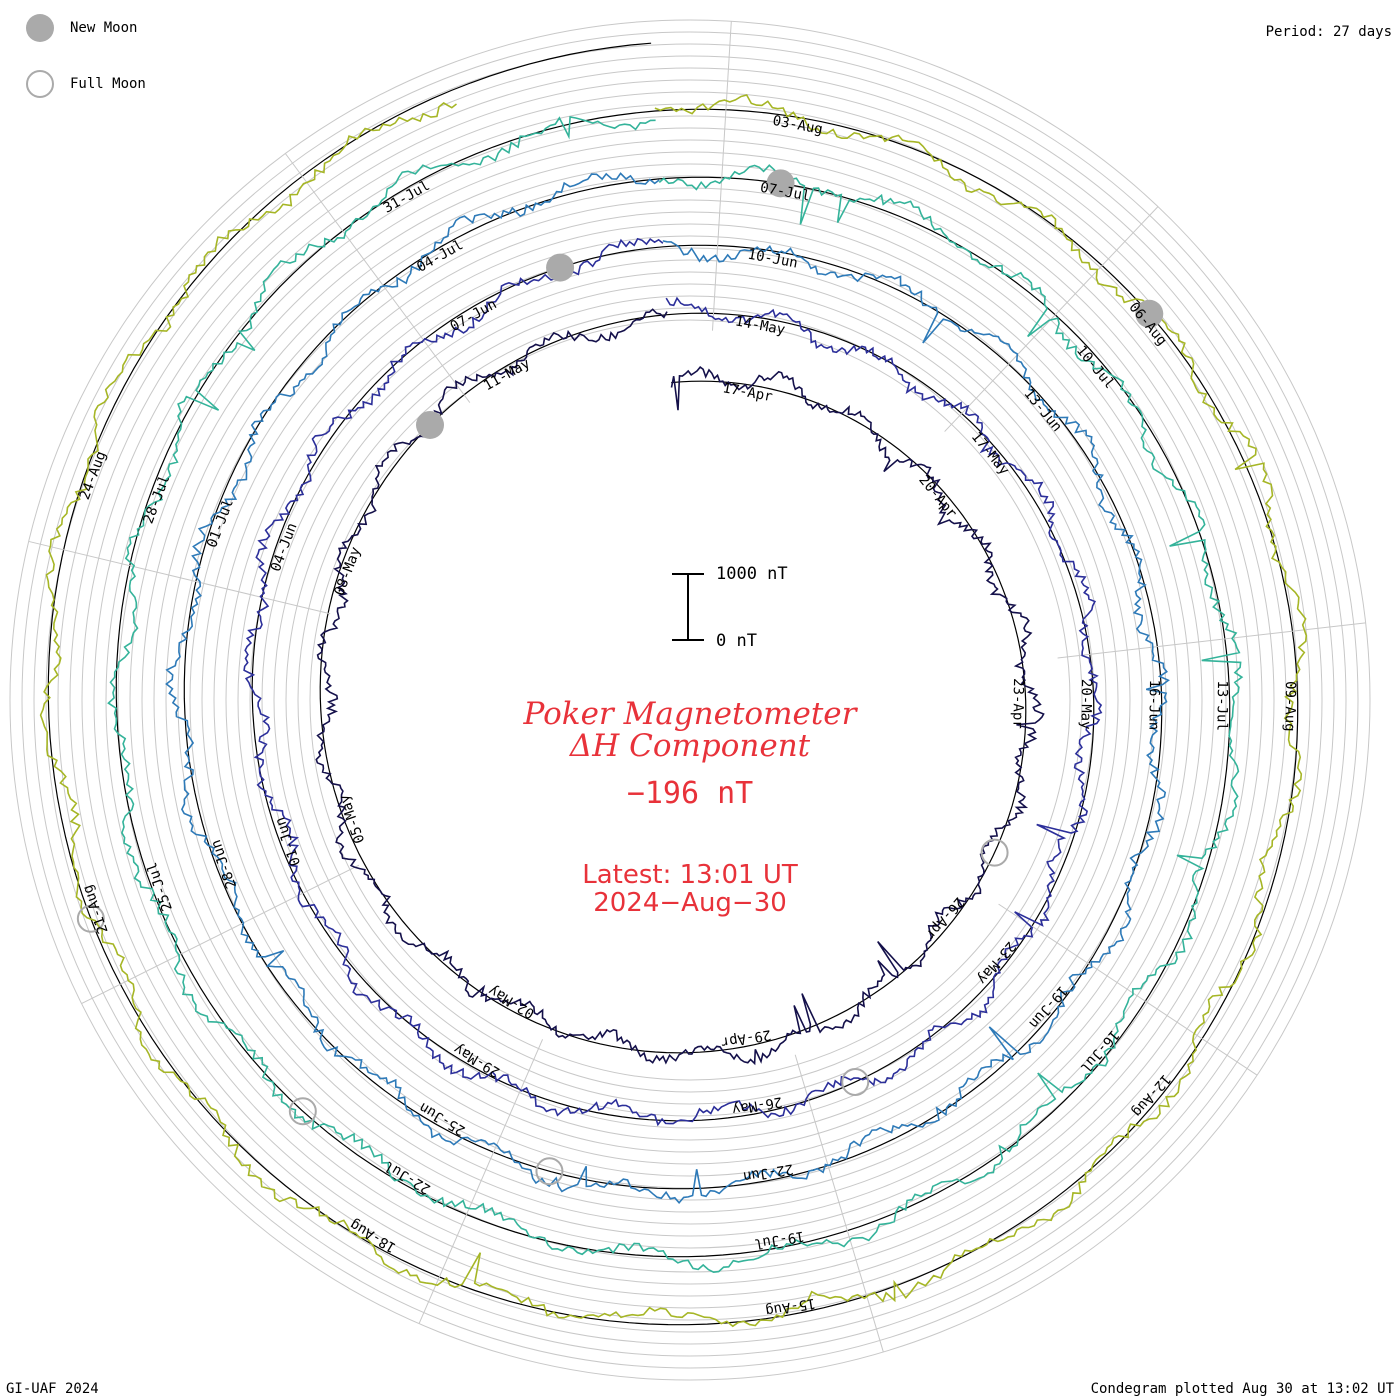  Describe the element at coordinates (790, 1307) in the screenshot. I see `date-label: 15-Aug` at that location.